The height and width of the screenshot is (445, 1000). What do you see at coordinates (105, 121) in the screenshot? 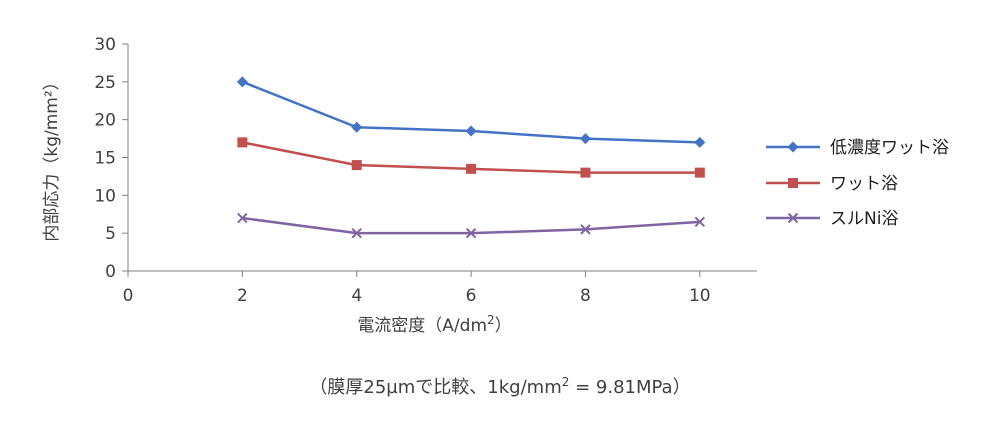
I see `y-tick-label: 20` at bounding box center [105, 121].